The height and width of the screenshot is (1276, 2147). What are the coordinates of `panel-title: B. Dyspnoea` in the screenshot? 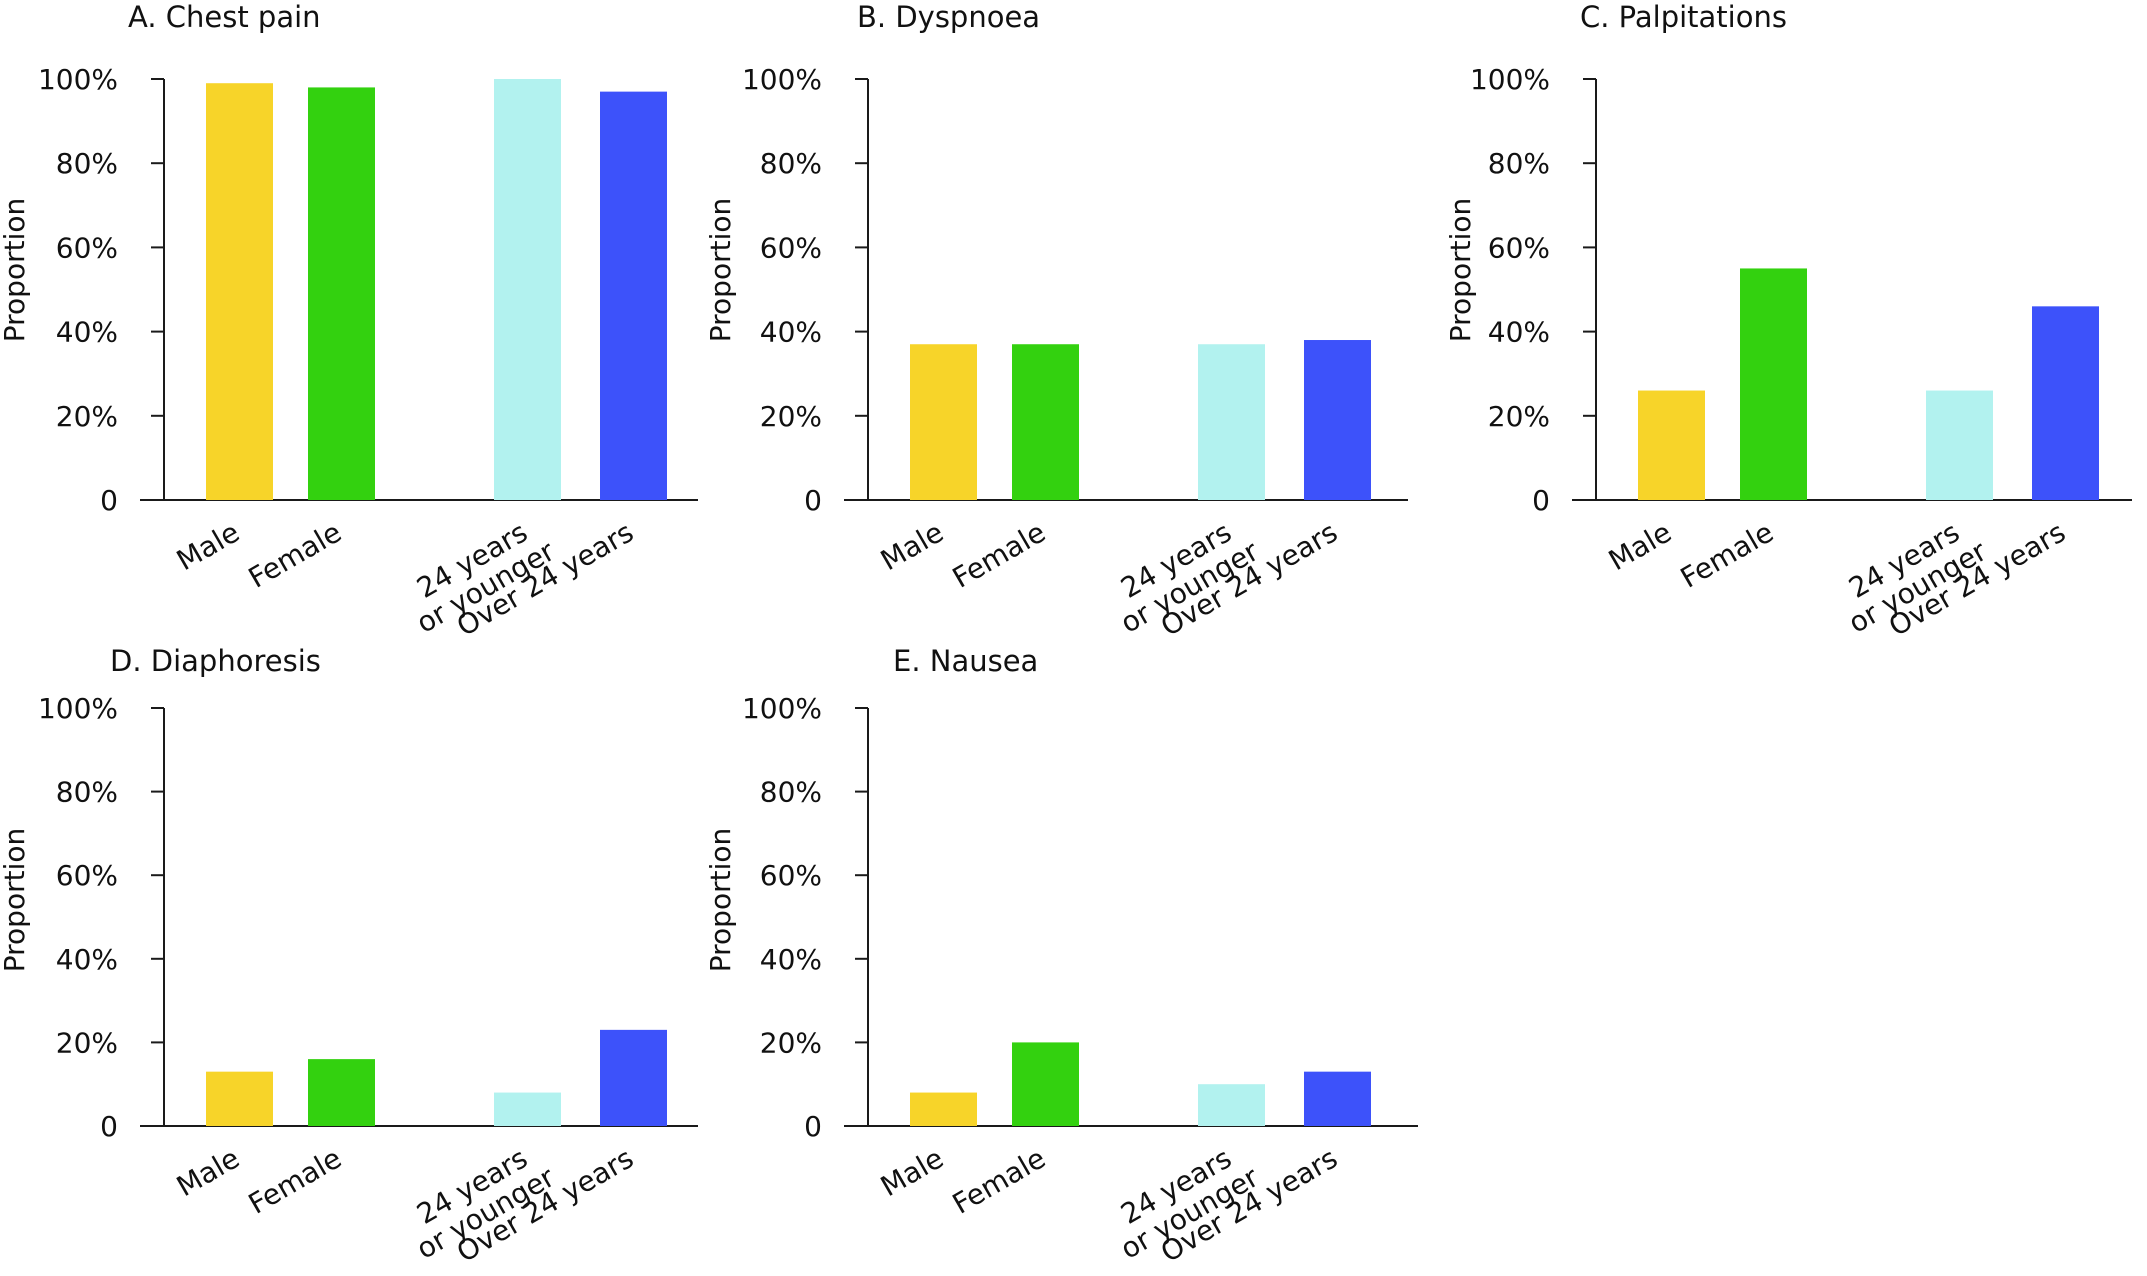 It's located at (948, 17).